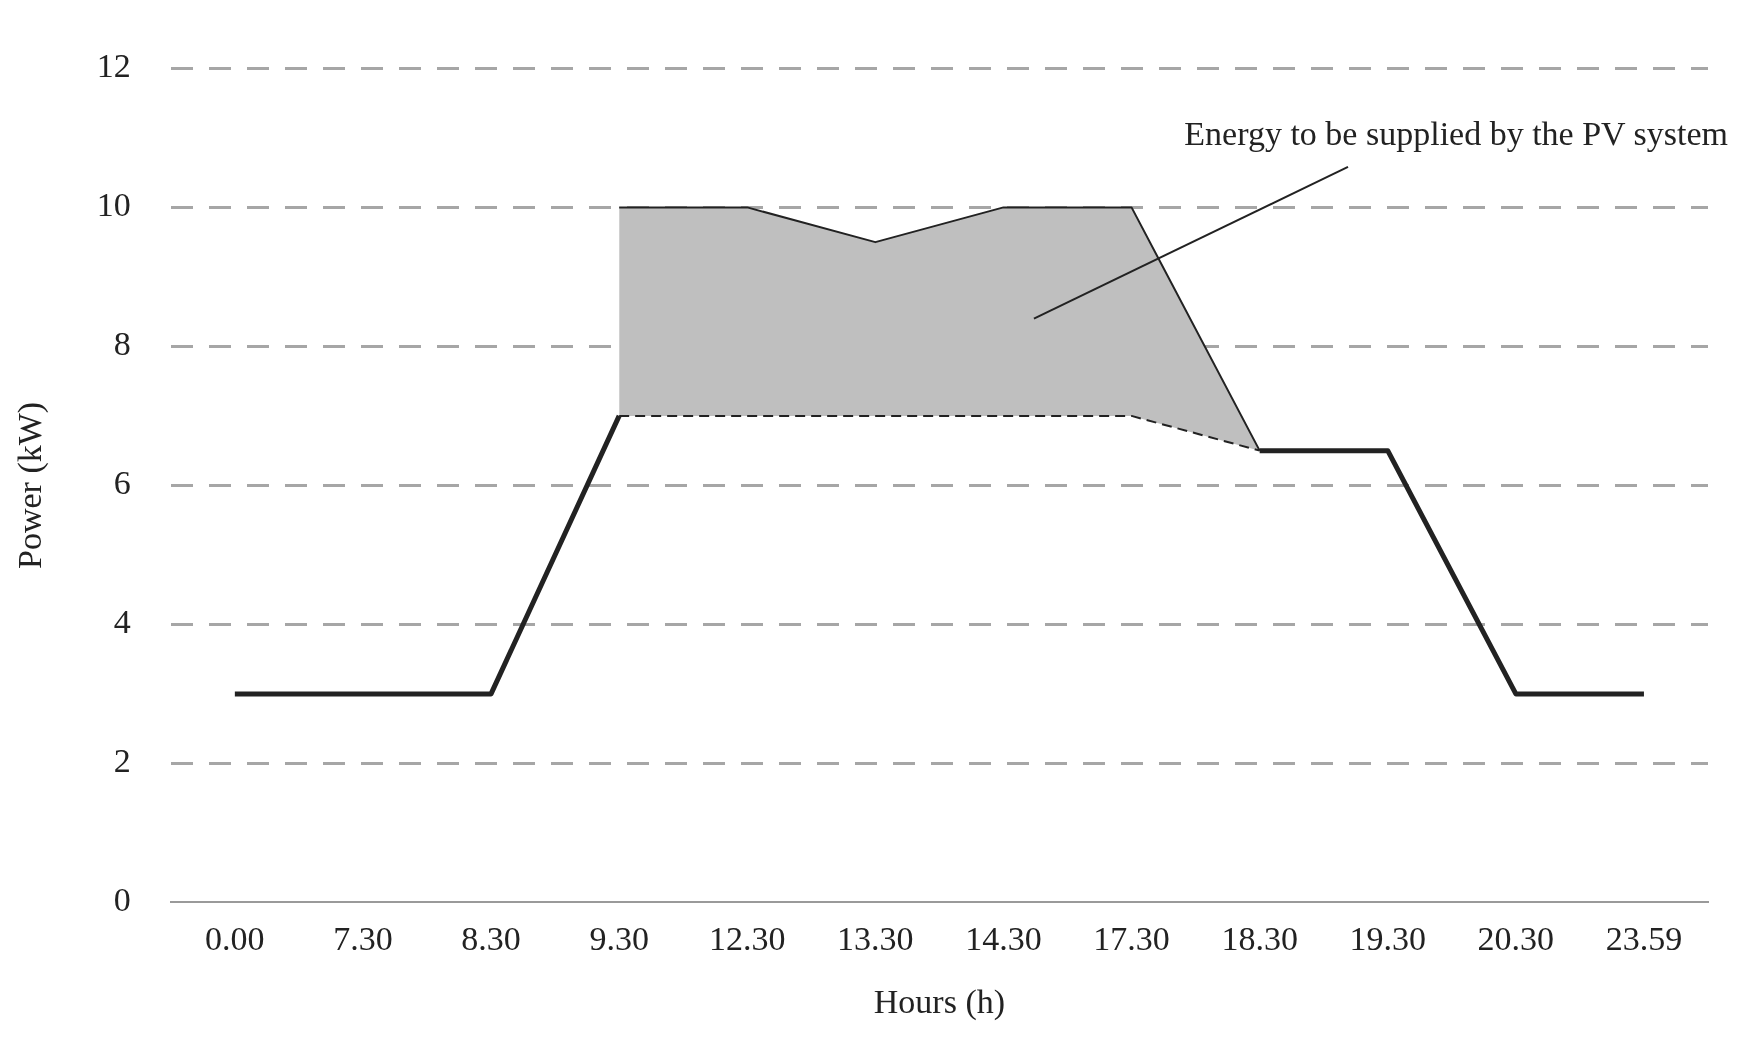 The height and width of the screenshot is (1043, 1751). I want to click on y-tick-label: 4, so click(122, 622).